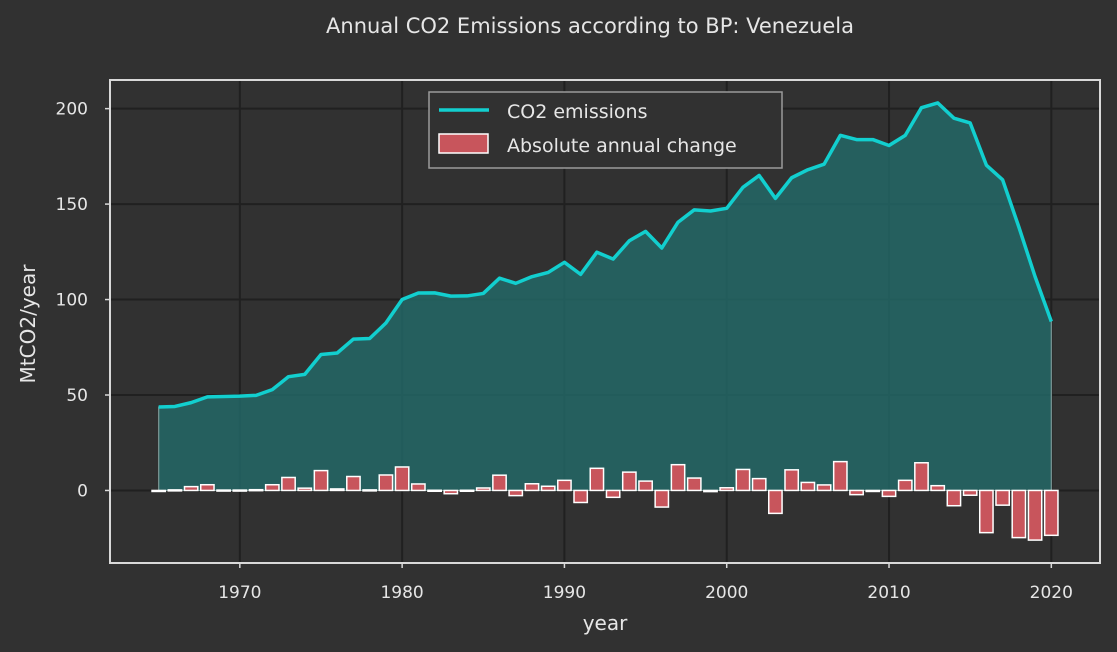 Image resolution: width=1117 pixels, height=652 pixels. Describe the element at coordinates (386, 483) in the screenshot. I see `bar-1979` at that location.